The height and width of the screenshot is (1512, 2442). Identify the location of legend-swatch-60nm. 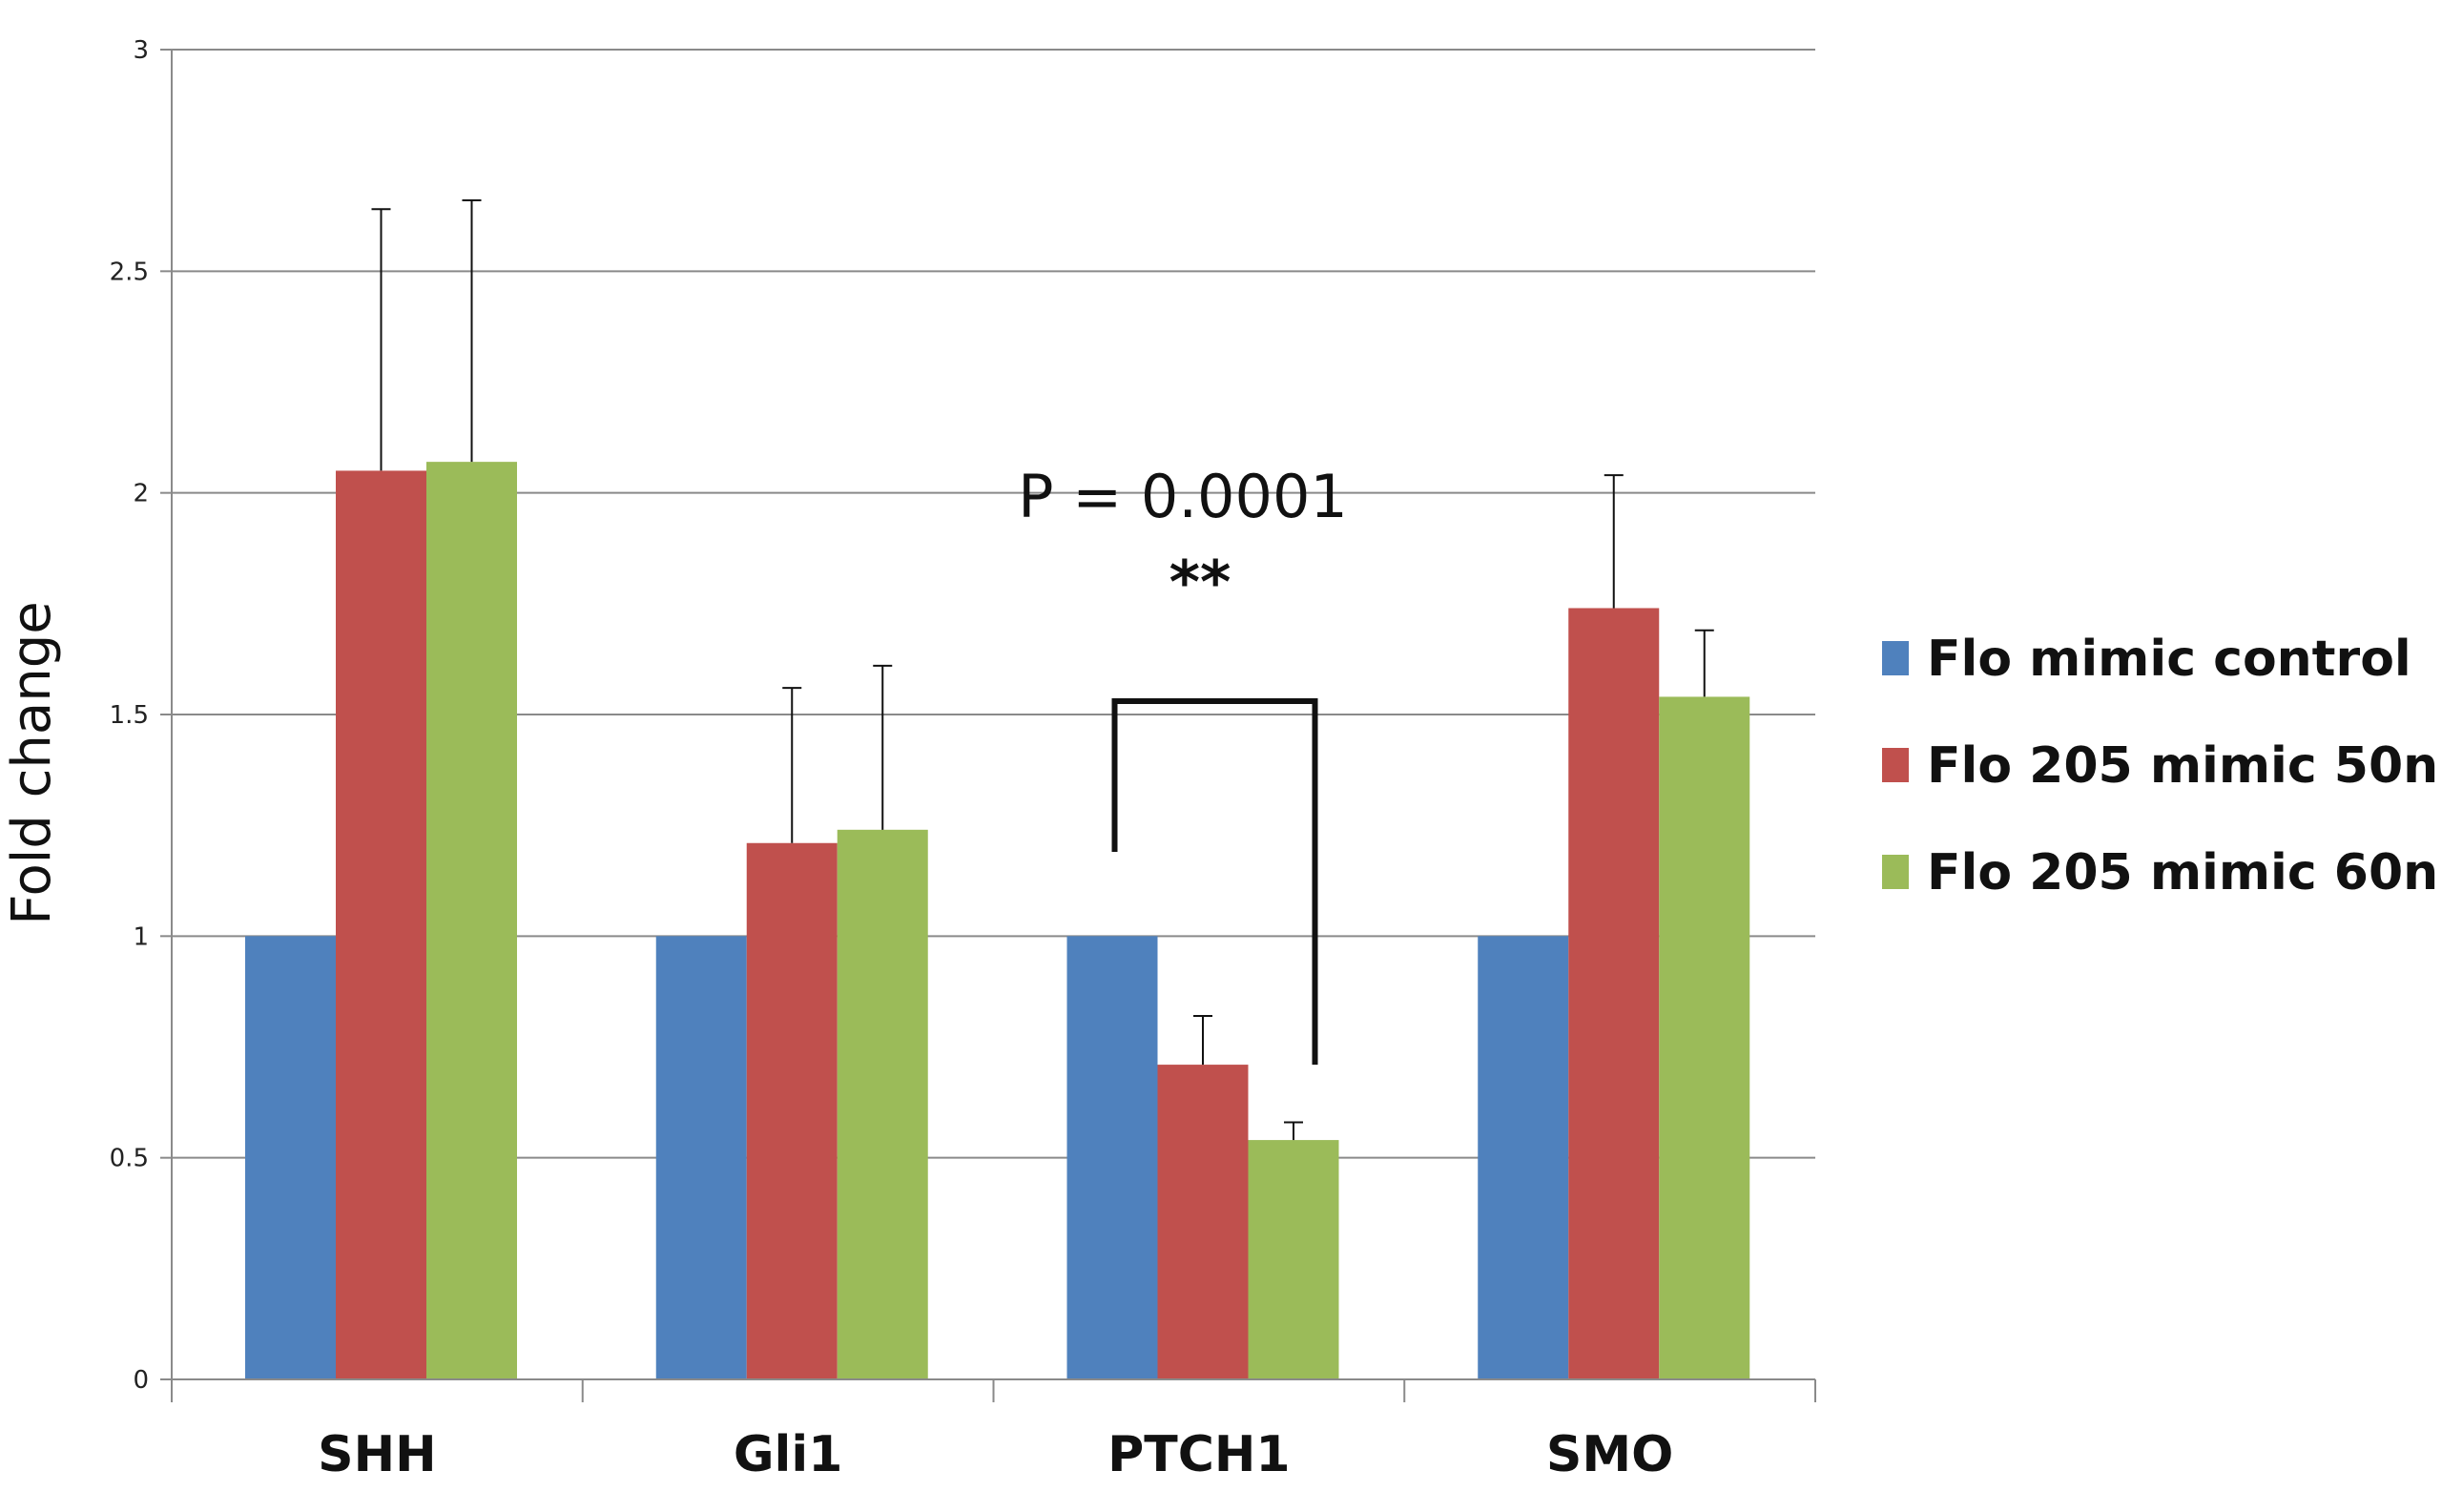
(1895, 872).